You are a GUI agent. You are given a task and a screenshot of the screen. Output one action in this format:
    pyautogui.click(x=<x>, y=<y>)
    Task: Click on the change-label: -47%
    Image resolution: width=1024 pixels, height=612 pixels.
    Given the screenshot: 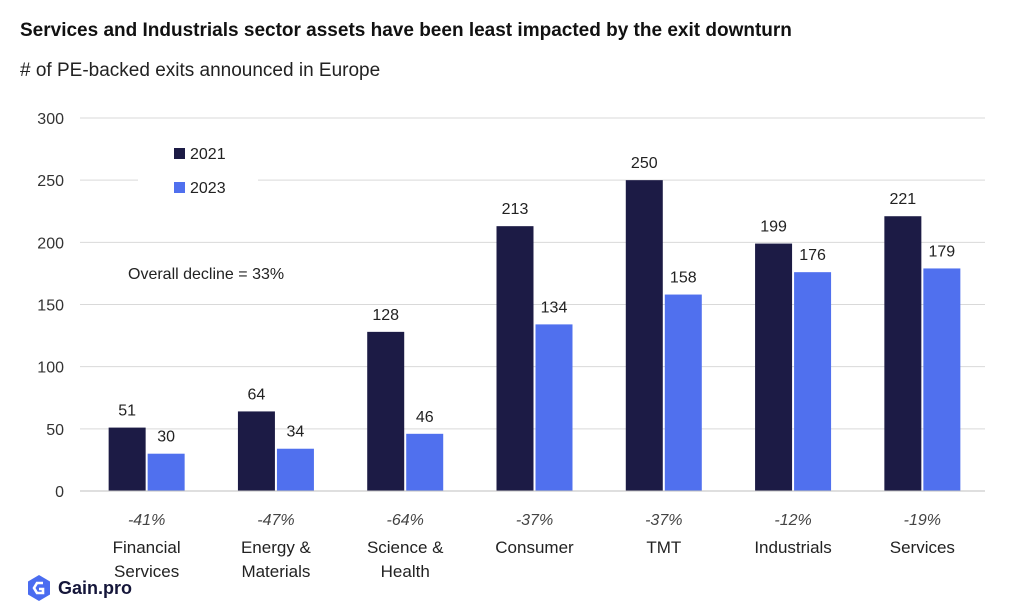 What is the action you would take?
    pyautogui.click(x=275, y=520)
    